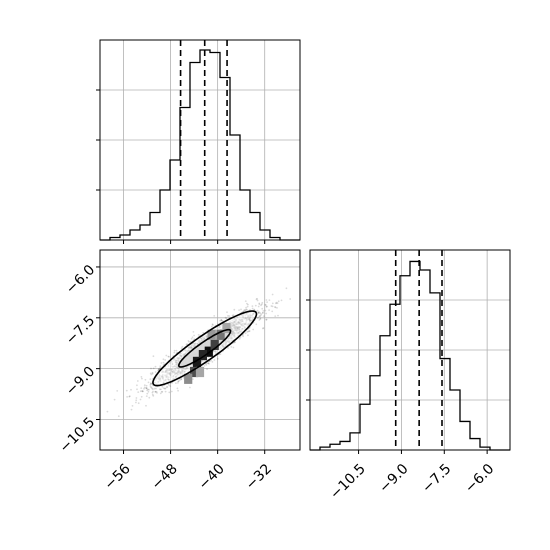 The height and width of the screenshot is (550, 550). I want to click on joint-plot-area, so click(199, 352).